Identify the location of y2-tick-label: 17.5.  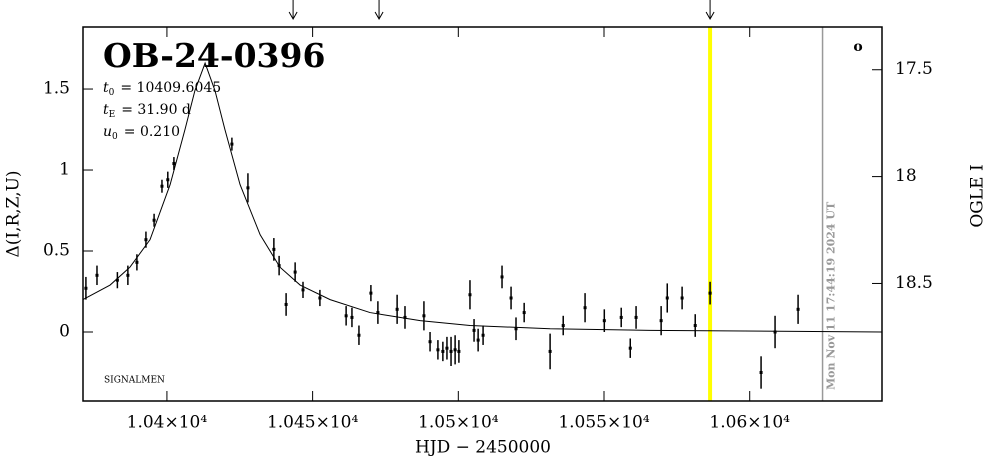
(914, 69).